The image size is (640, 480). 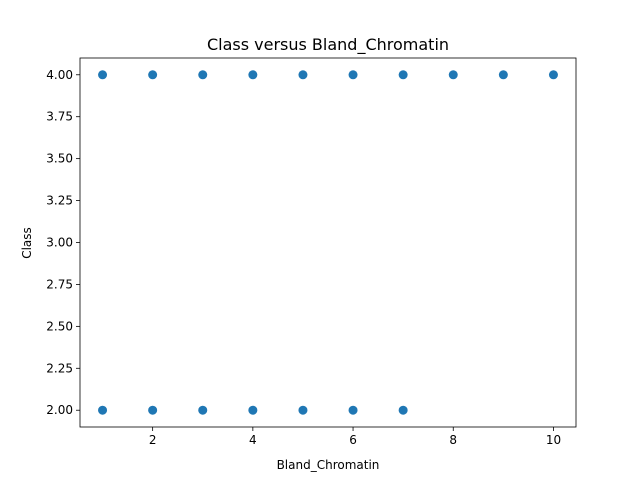 What do you see at coordinates (59, 284) in the screenshot?
I see `y-tick-label-3: 2.75` at bounding box center [59, 284].